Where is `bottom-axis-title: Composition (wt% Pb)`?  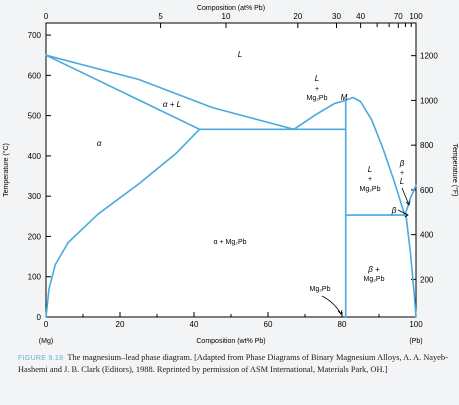
bottom-axis-title: Composition (wt% Pb) is located at coordinates (230, 341).